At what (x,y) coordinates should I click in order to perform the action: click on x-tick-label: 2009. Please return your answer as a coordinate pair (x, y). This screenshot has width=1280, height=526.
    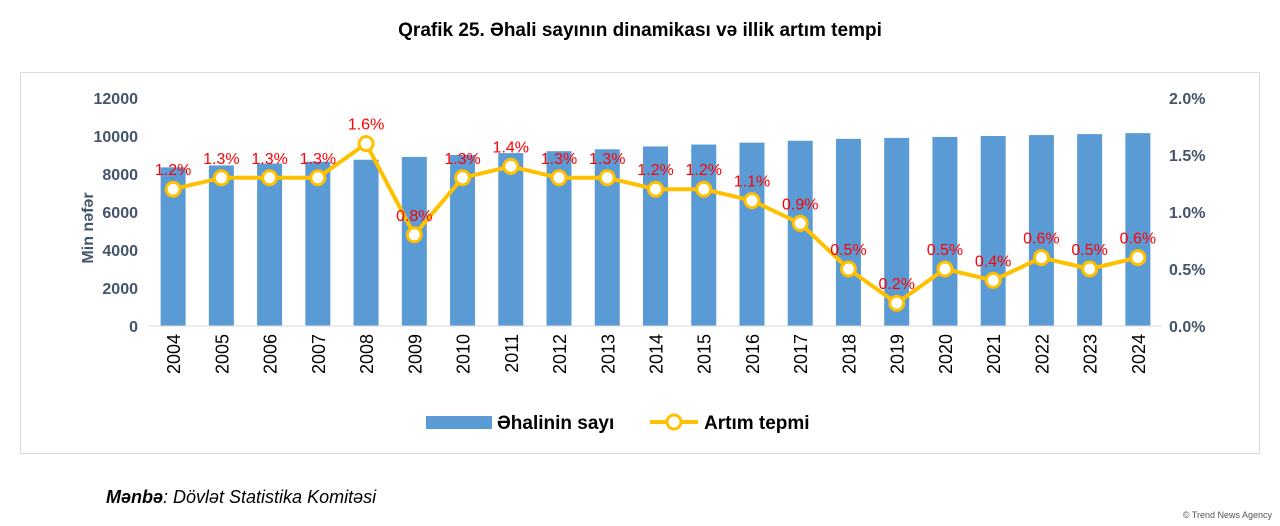
    Looking at the image, I should click on (415, 354).